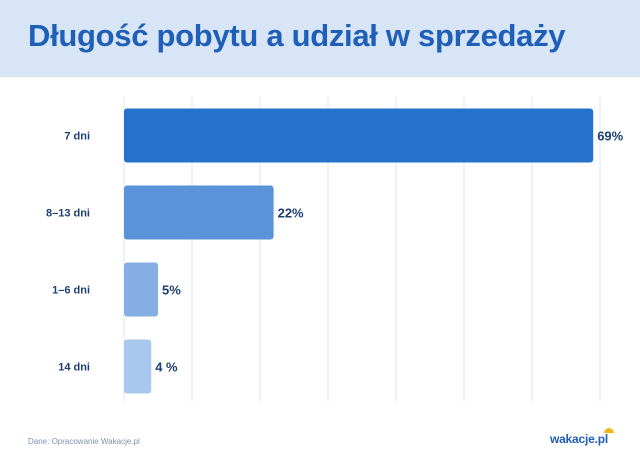 The width and height of the screenshot is (640, 461). Describe the element at coordinates (609, 430) in the screenshot. I see `brand-sun-icon` at that location.